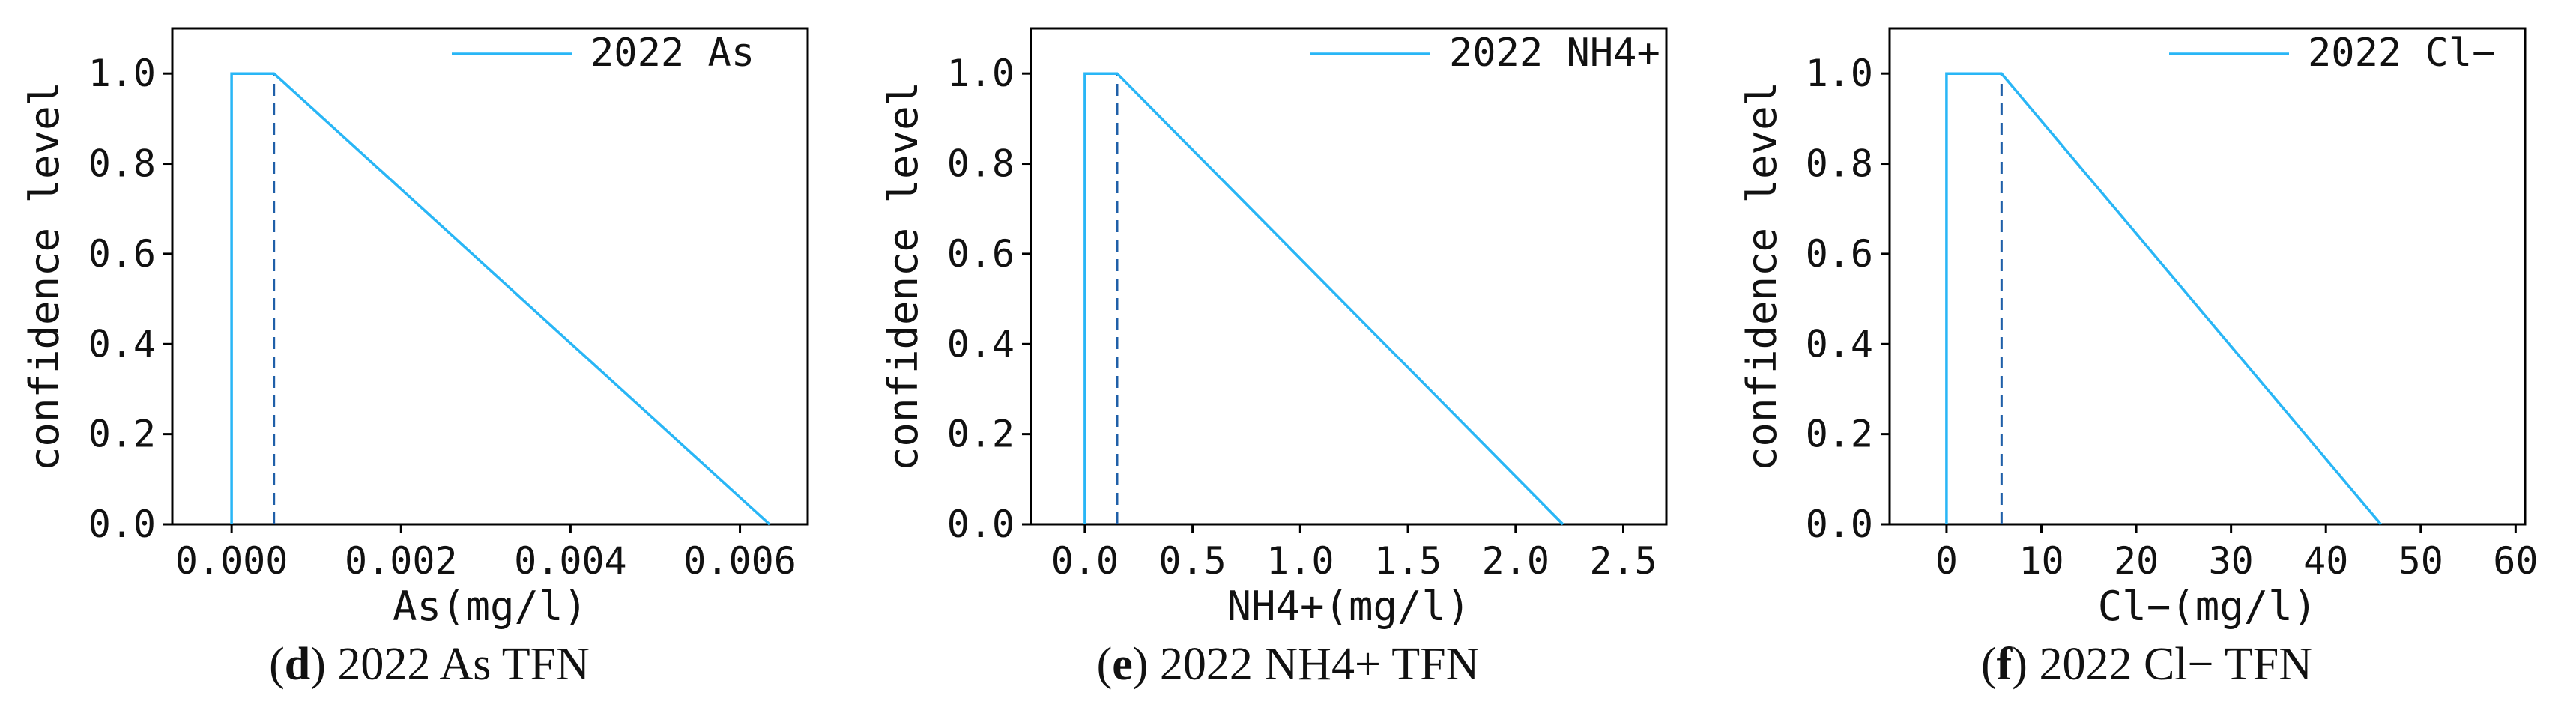 This screenshot has width=2576, height=719. I want to click on x-tick-label: 60, so click(2515, 561).